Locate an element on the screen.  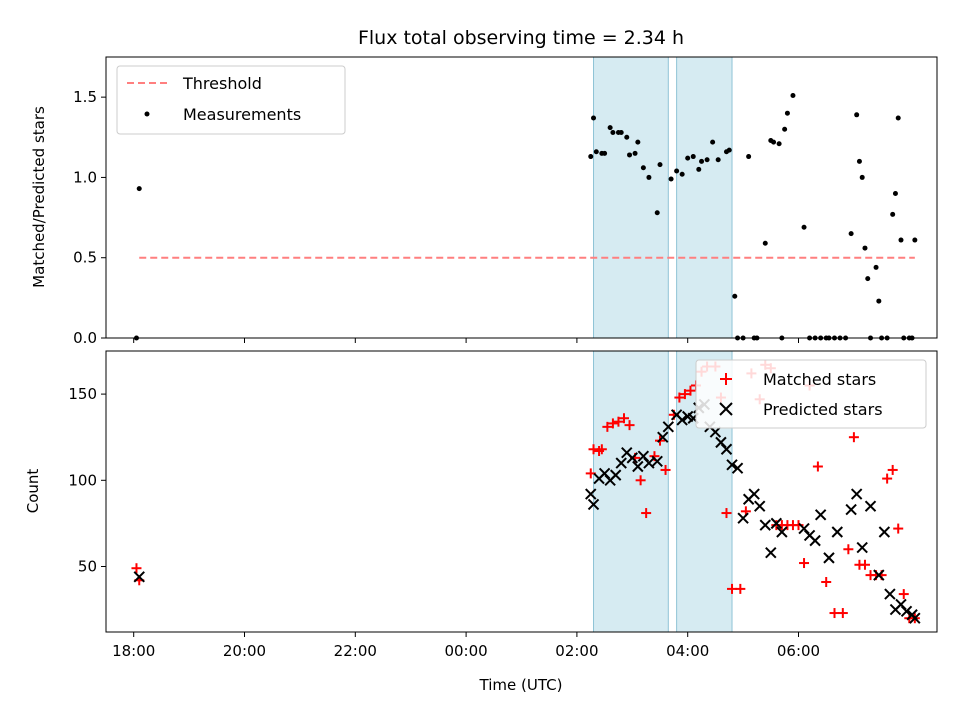
legend-measurements-swatch is located at coordinates (147, 114).